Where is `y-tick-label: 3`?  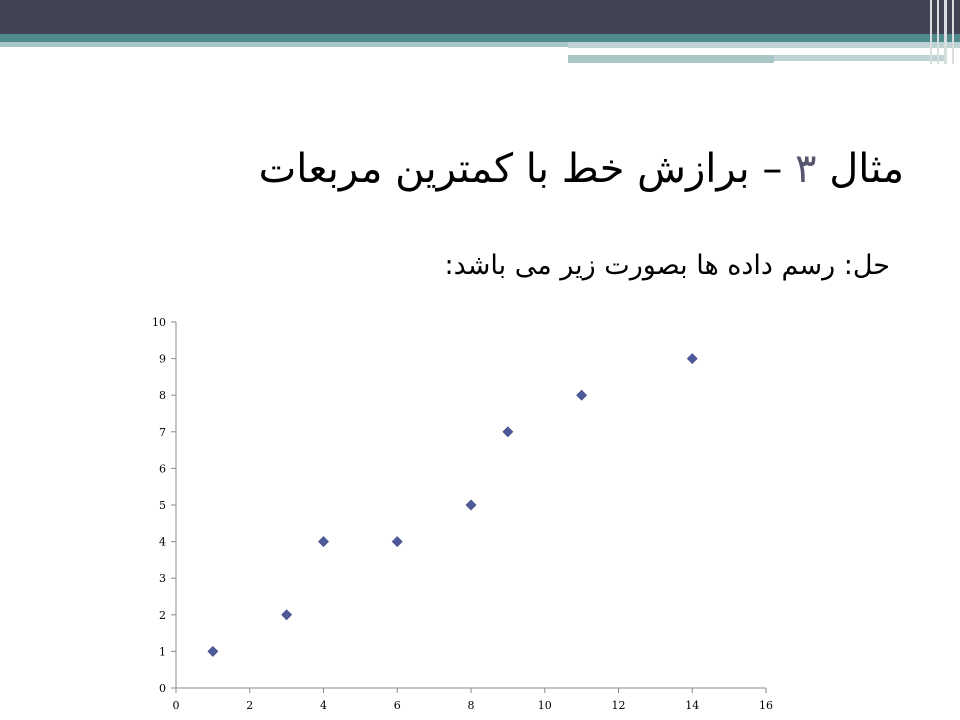 y-tick-label: 3 is located at coordinates (162, 578).